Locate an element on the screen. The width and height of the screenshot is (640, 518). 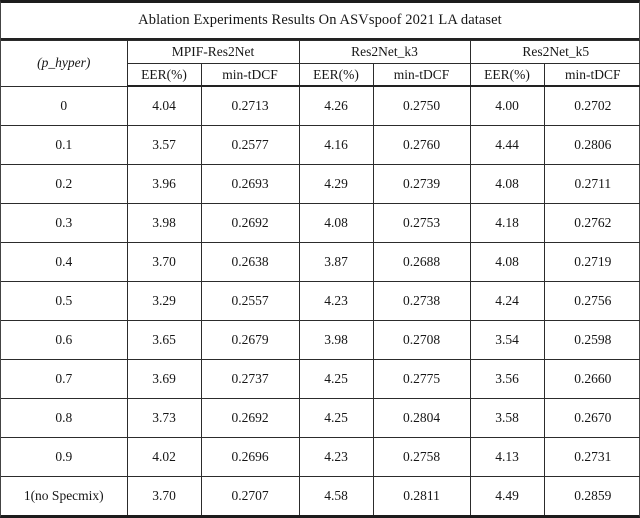
value-cell: 4.16 is located at coordinates (336, 145).